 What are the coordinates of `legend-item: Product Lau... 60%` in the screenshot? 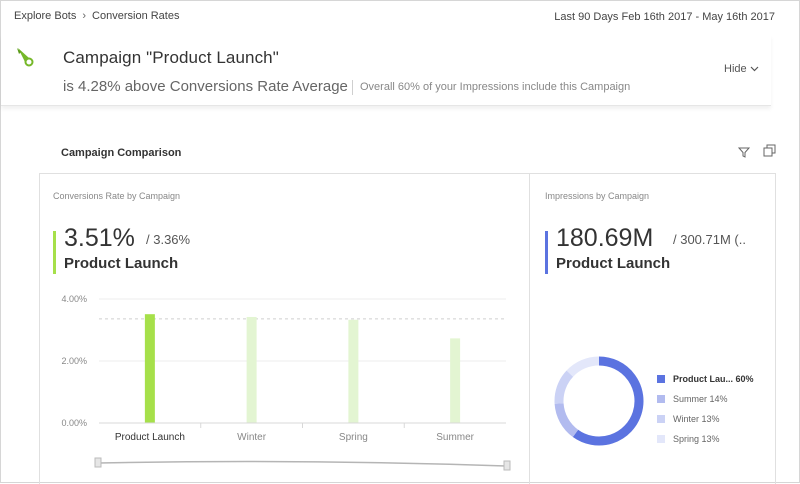 It's located at (705, 379).